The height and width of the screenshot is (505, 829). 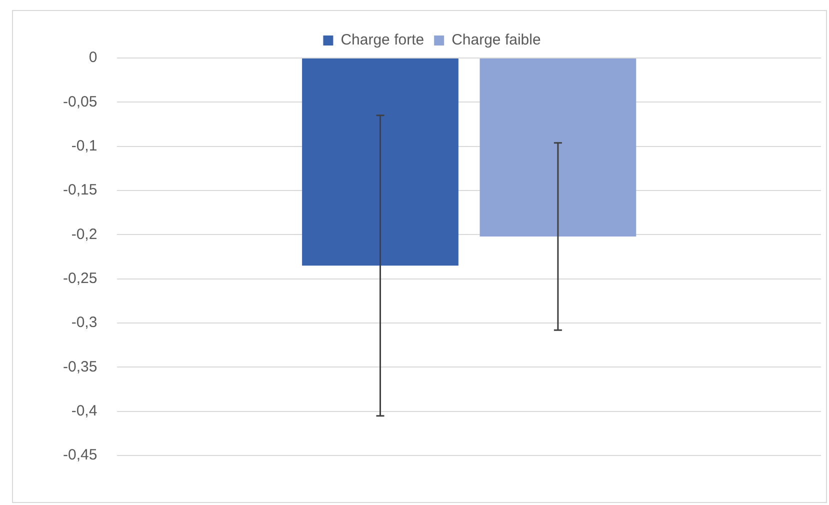 What do you see at coordinates (93, 57) in the screenshot?
I see `y-tick-label: 0` at bounding box center [93, 57].